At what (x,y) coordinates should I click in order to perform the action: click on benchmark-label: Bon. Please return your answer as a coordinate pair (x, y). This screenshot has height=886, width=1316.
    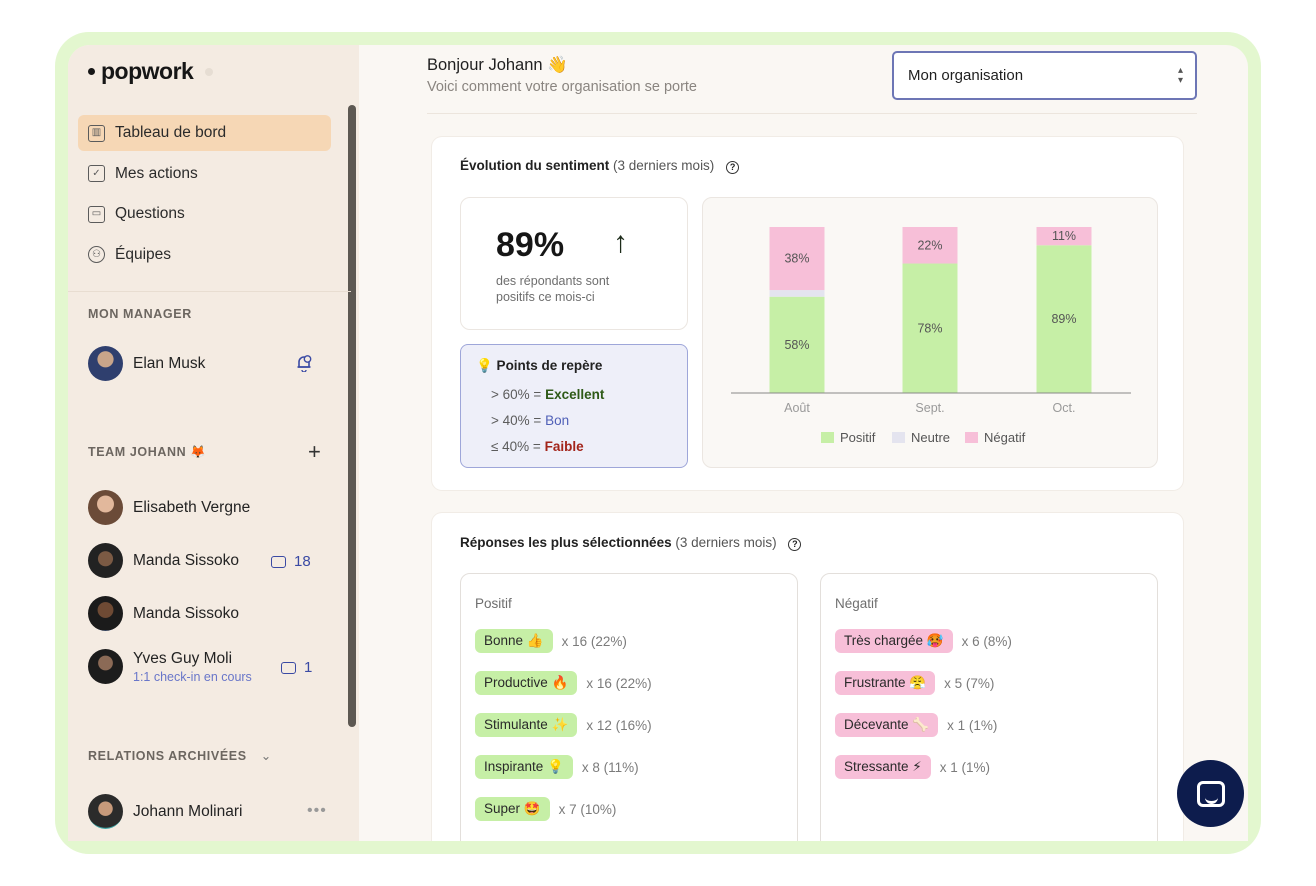
    Looking at the image, I should click on (557, 420).